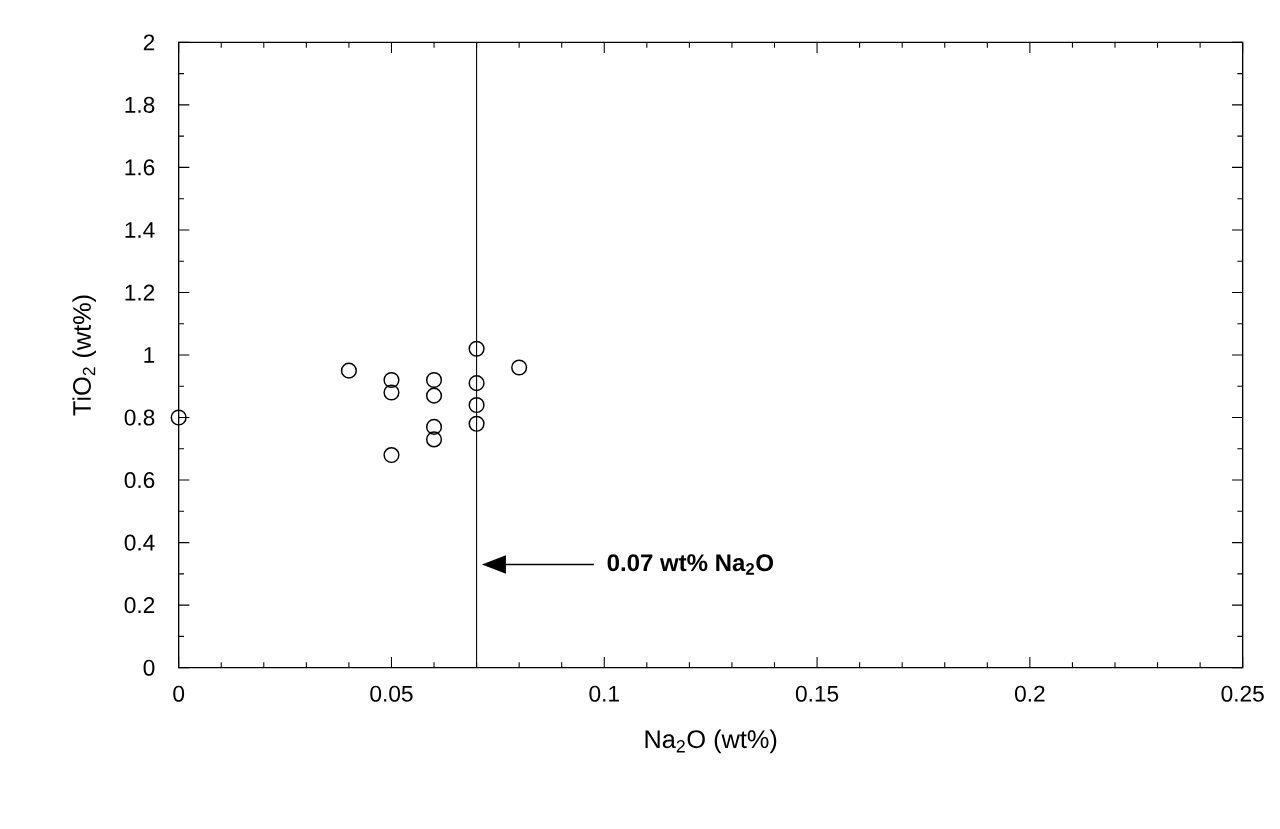 The image size is (1280, 829). I want to click on x-tick-label: 0.1, so click(604, 693).